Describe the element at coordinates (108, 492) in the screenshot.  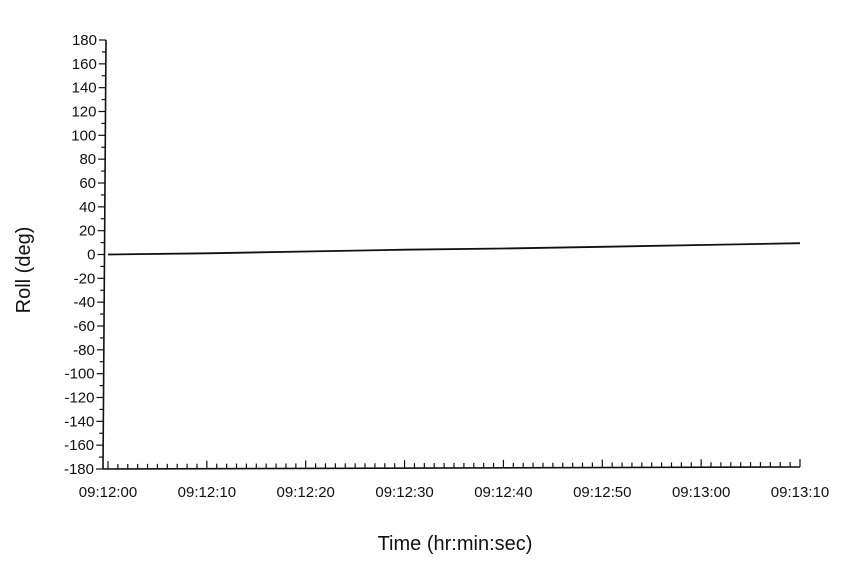
I see `x-tick-label: 09:12:00` at that location.